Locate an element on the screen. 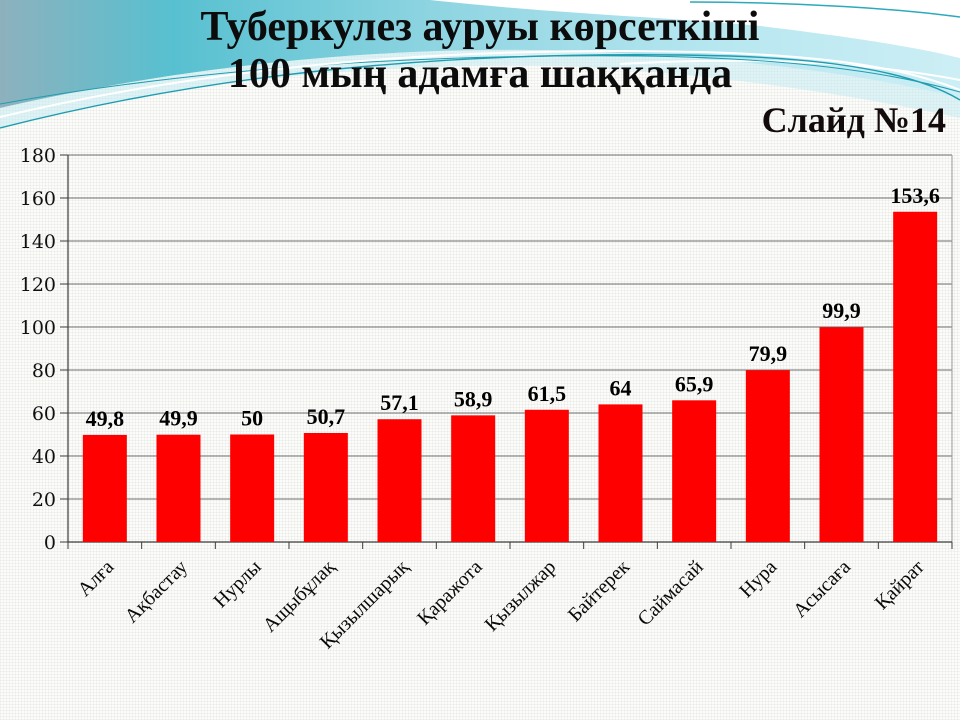 Image resolution: width=960 pixels, height=720 pixels. value-label: 49,9 is located at coordinates (178, 418).